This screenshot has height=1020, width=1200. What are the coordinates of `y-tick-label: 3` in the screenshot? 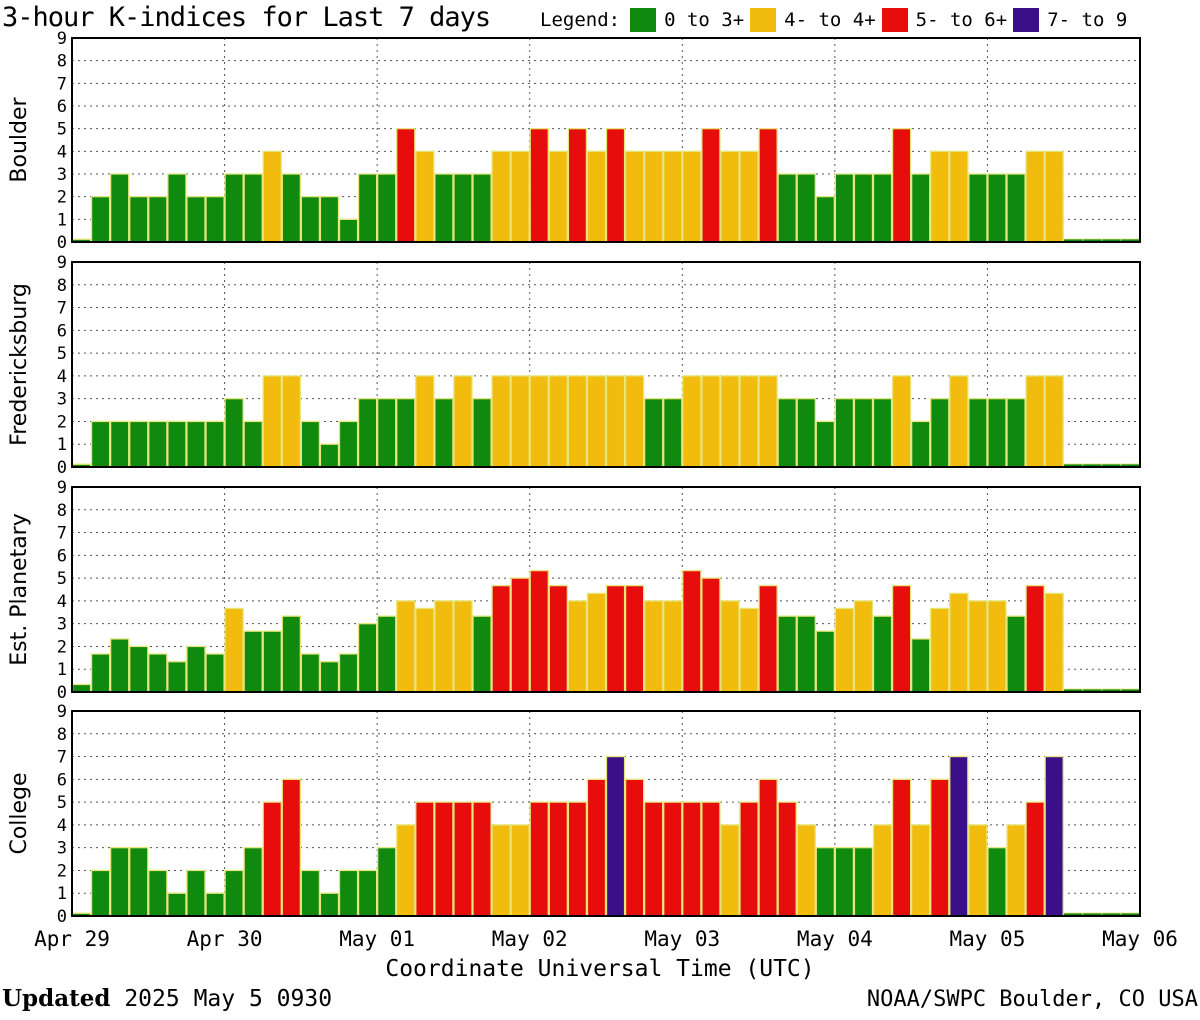 It's located at (62, 175).